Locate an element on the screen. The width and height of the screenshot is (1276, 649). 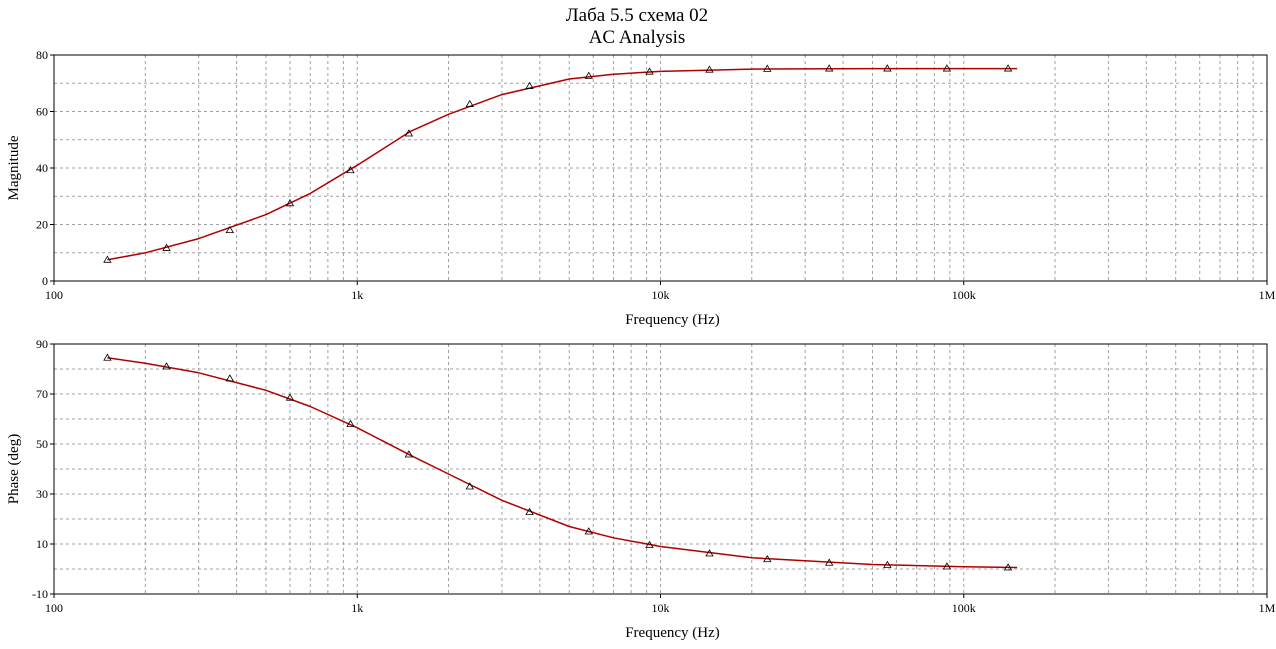
phase-x-tick-label: 10k is located at coordinates (661, 608).